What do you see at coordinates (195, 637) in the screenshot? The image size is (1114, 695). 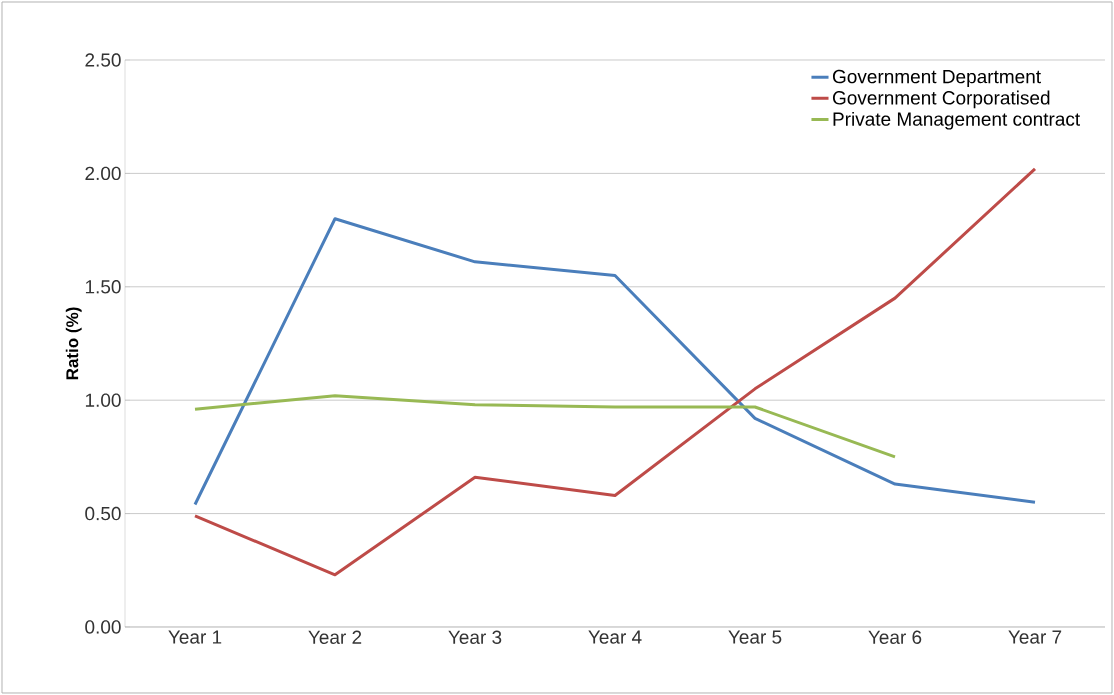 I see `x-tick-label: Year 1` at bounding box center [195, 637].